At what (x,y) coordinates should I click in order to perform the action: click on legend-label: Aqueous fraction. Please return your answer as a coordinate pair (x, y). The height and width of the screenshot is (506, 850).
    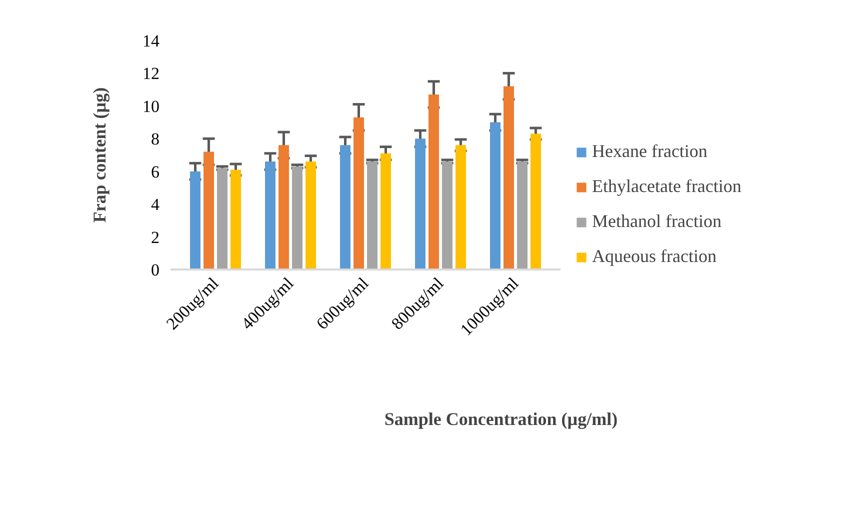
    Looking at the image, I should click on (654, 256).